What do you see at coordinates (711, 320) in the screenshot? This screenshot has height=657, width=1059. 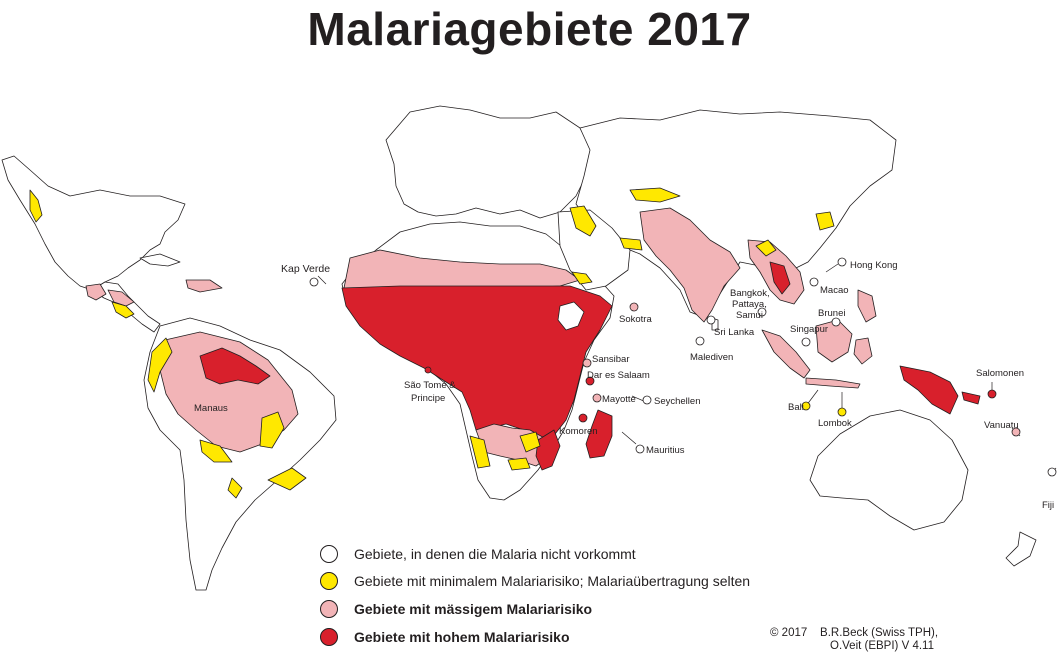 I see `sri-lanka-dot` at bounding box center [711, 320].